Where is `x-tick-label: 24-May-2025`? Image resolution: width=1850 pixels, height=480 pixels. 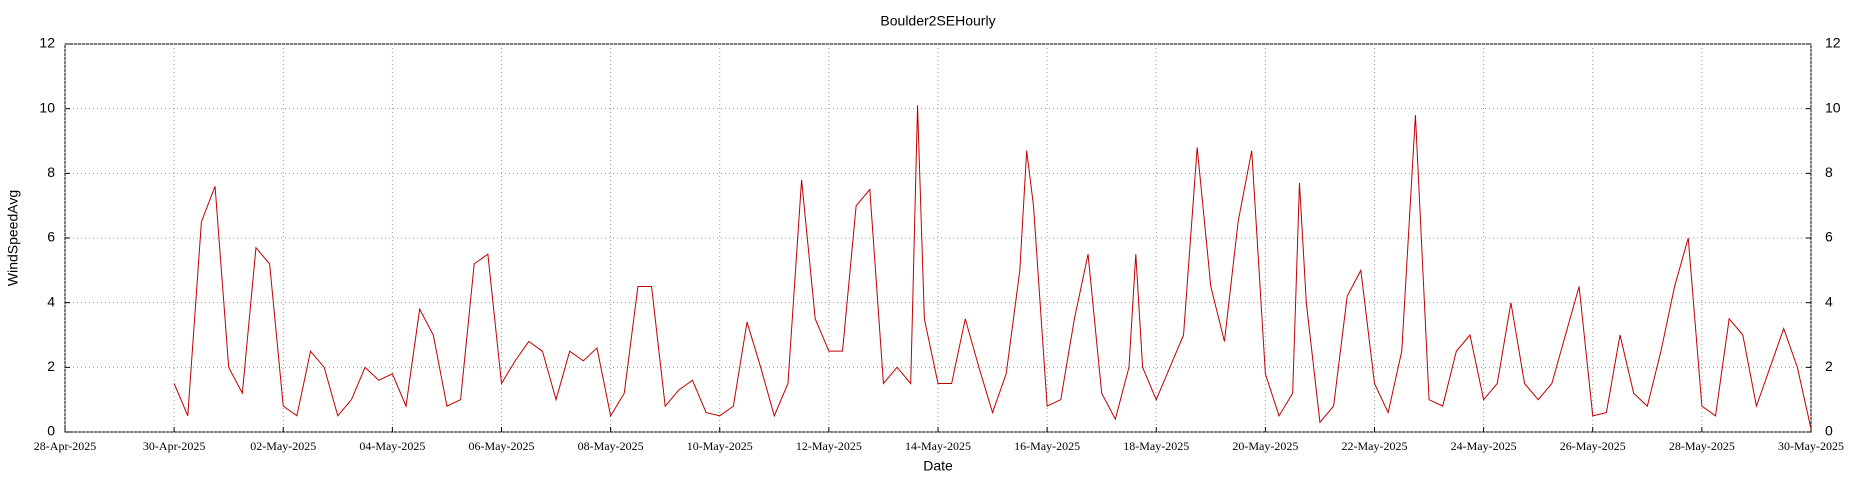
x-tick-label: 24-May-2025 is located at coordinates (1484, 446).